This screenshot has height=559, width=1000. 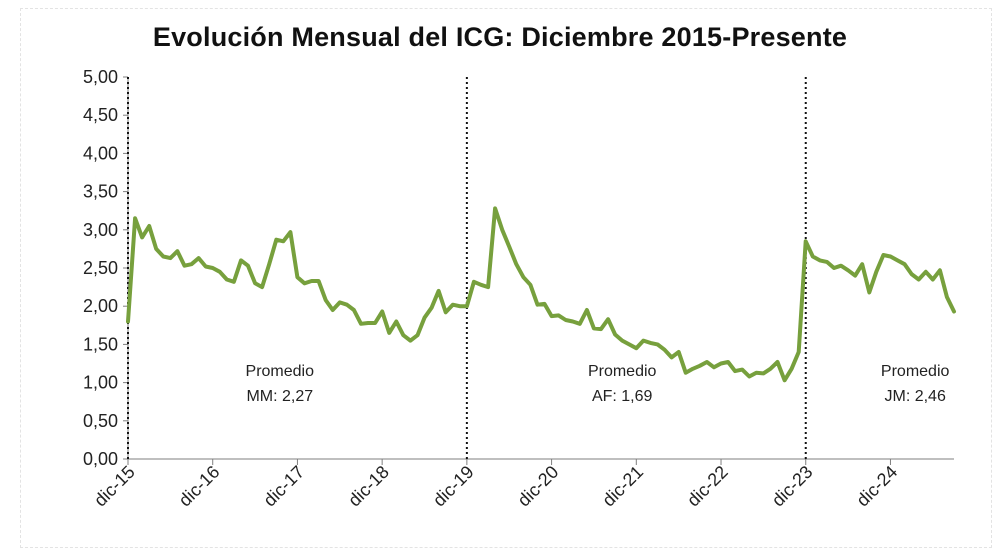 I want to click on x-tick-label: dic-16, so click(x=199, y=486).